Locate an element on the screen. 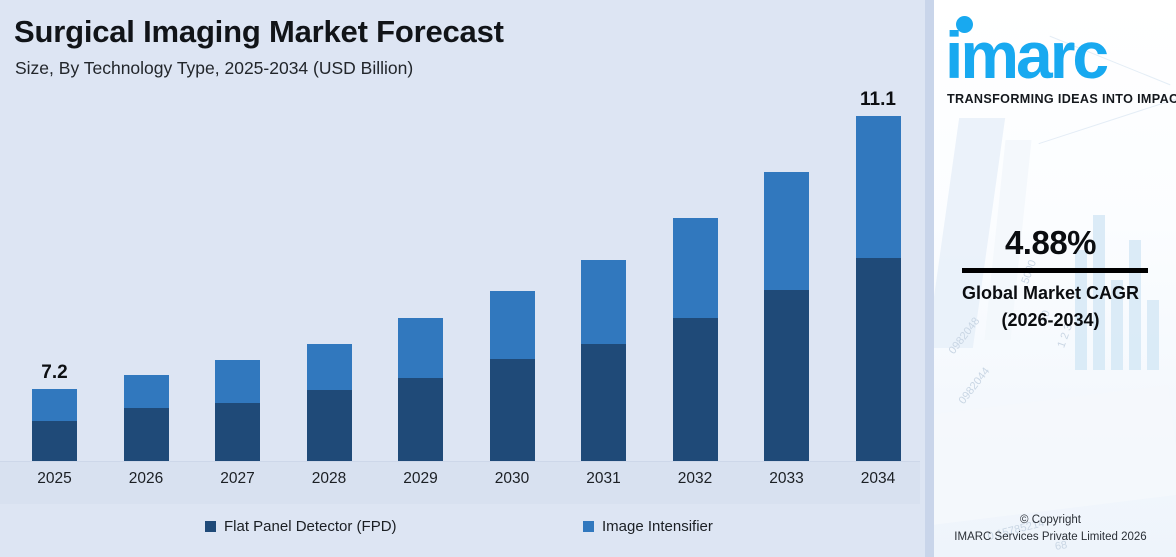 The image size is (1176, 557). legend-label: Flat Panel Detector (FPD) is located at coordinates (310, 526).